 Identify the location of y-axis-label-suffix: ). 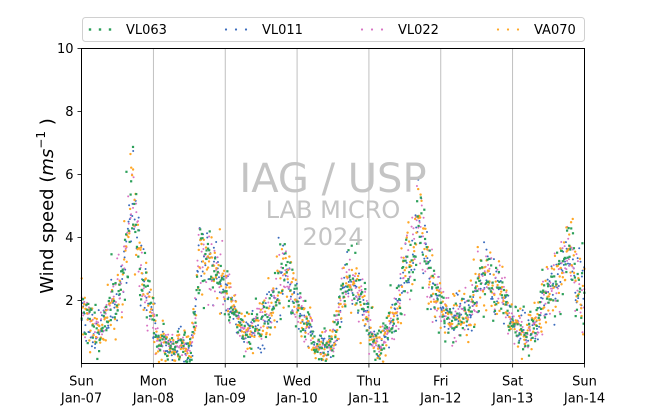
(47, 124).